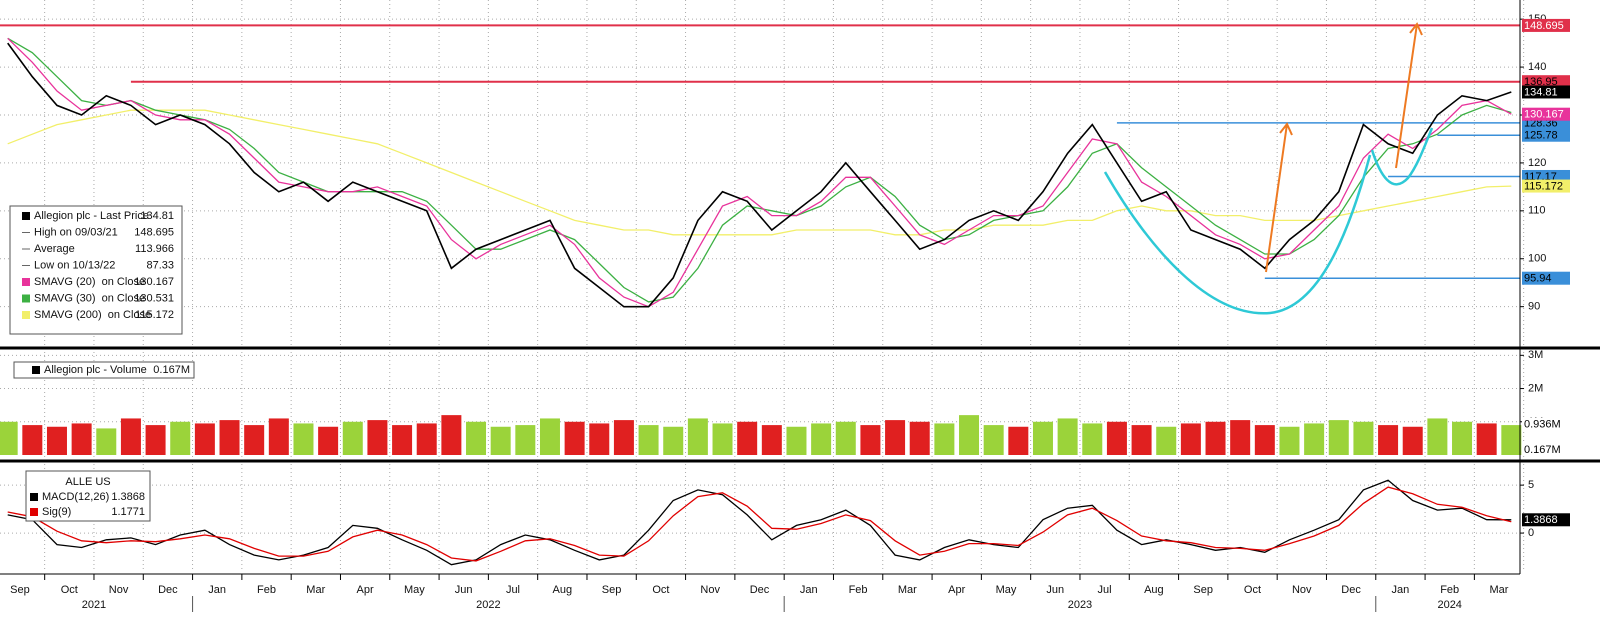 The width and height of the screenshot is (1600, 621). What do you see at coordinates (92, 315) in the screenshot?
I see `legend-label: SMAVG (200) on Close` at bounding box center [92, 315].